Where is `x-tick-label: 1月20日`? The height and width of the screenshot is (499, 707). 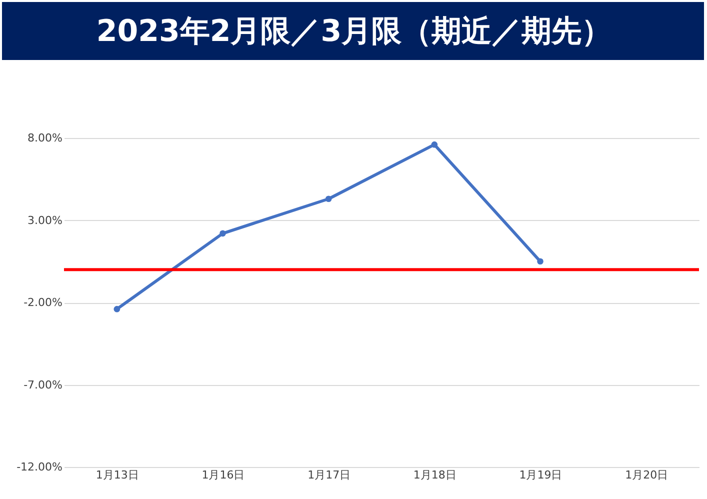
x-tick-label: 1月20日 is located at coordinates (646, 475).